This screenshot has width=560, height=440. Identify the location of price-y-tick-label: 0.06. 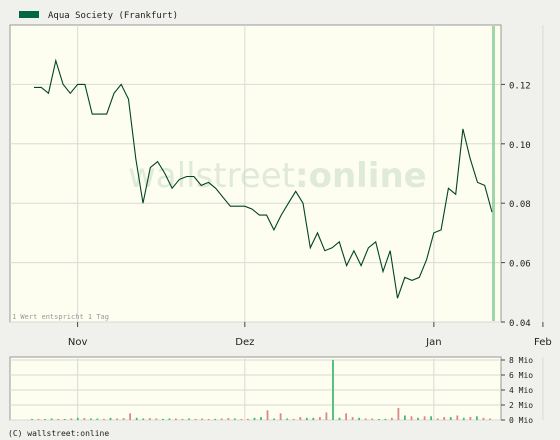
(520, 265).